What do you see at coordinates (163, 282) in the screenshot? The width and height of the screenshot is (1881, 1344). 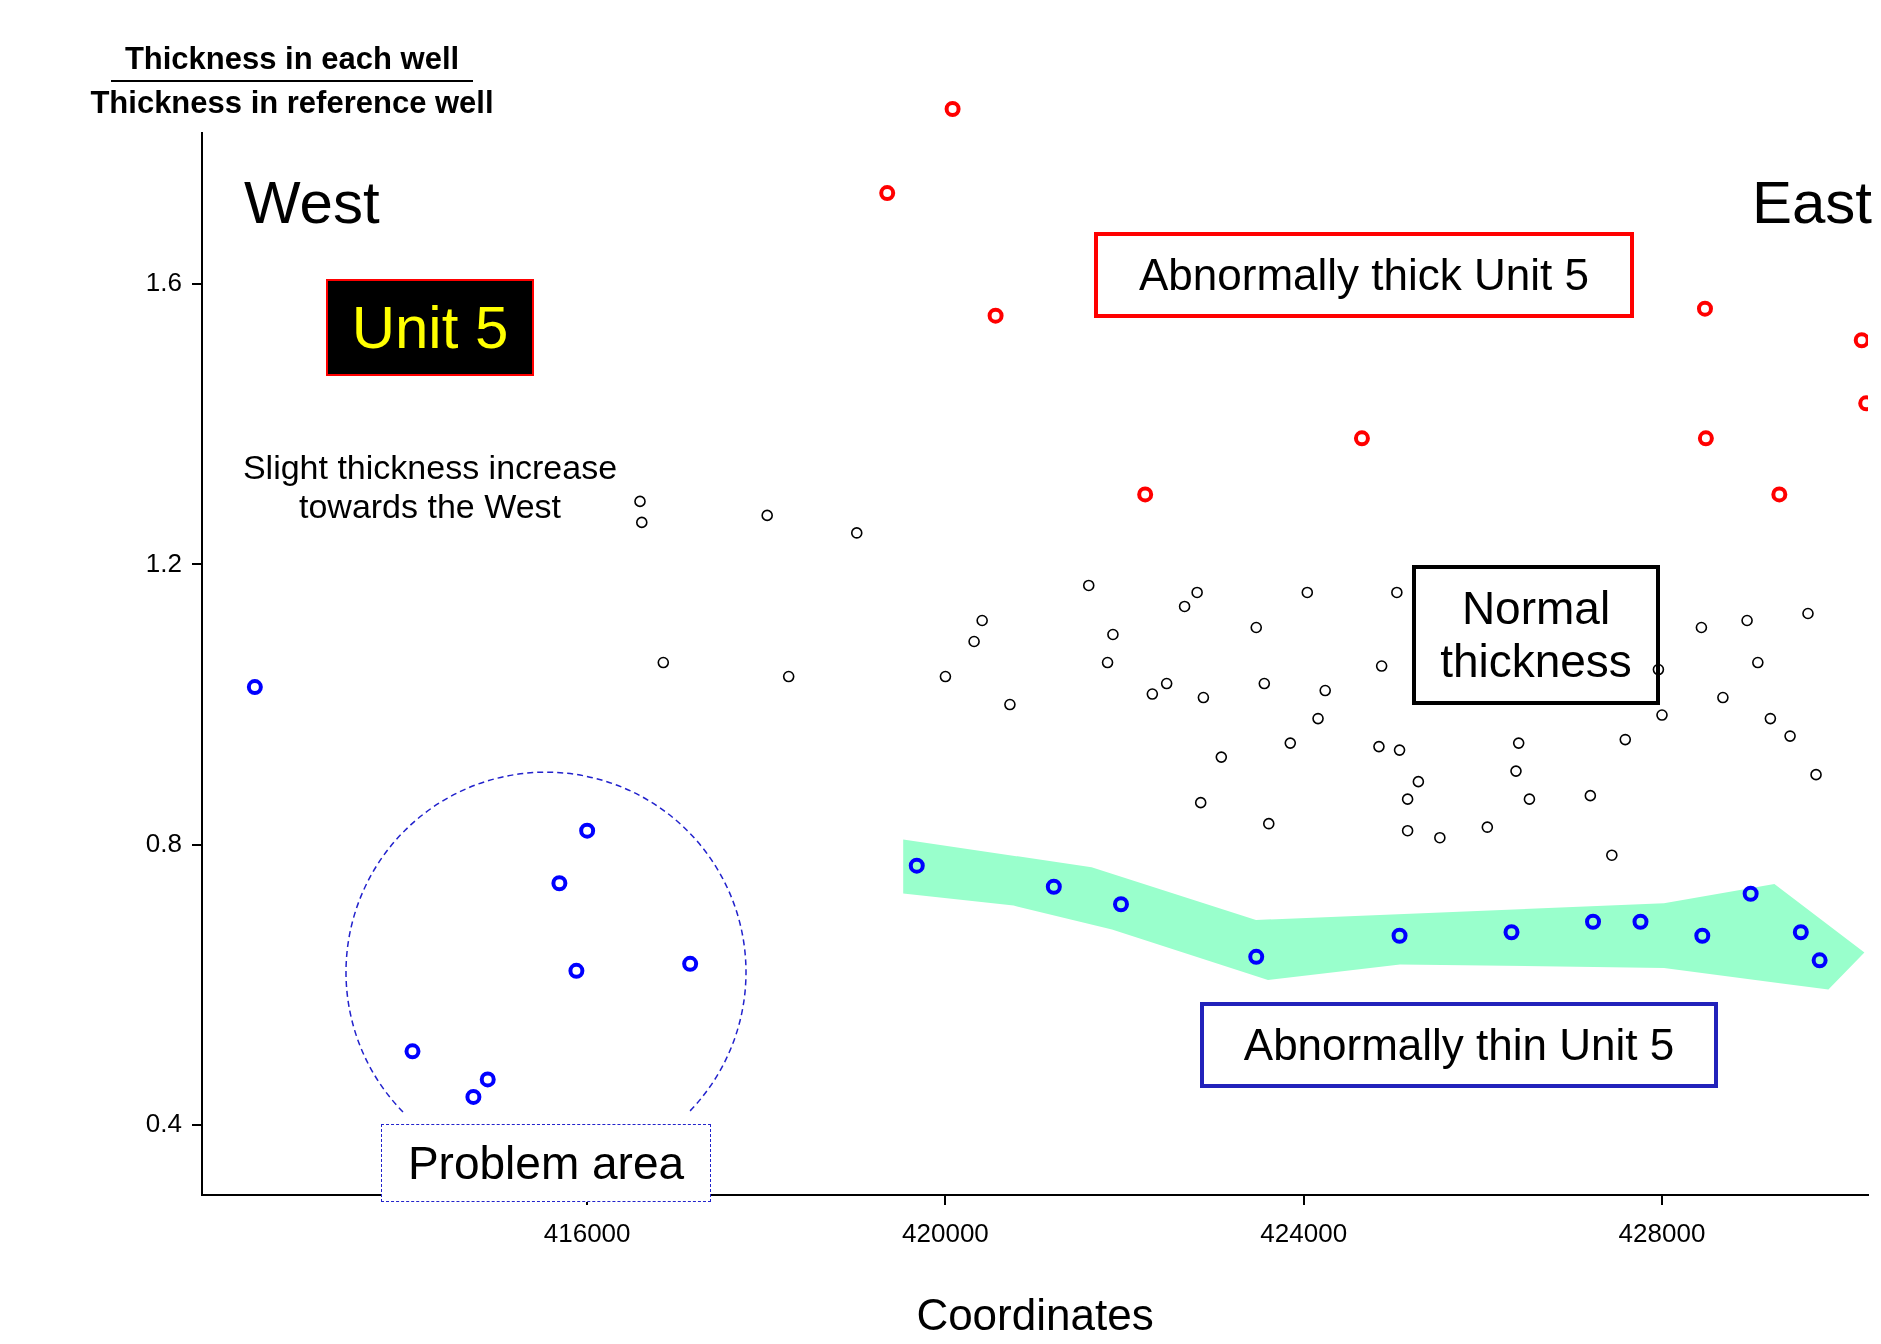 I see `y-tick-label: 1.6` at bounding box center [163, 282].